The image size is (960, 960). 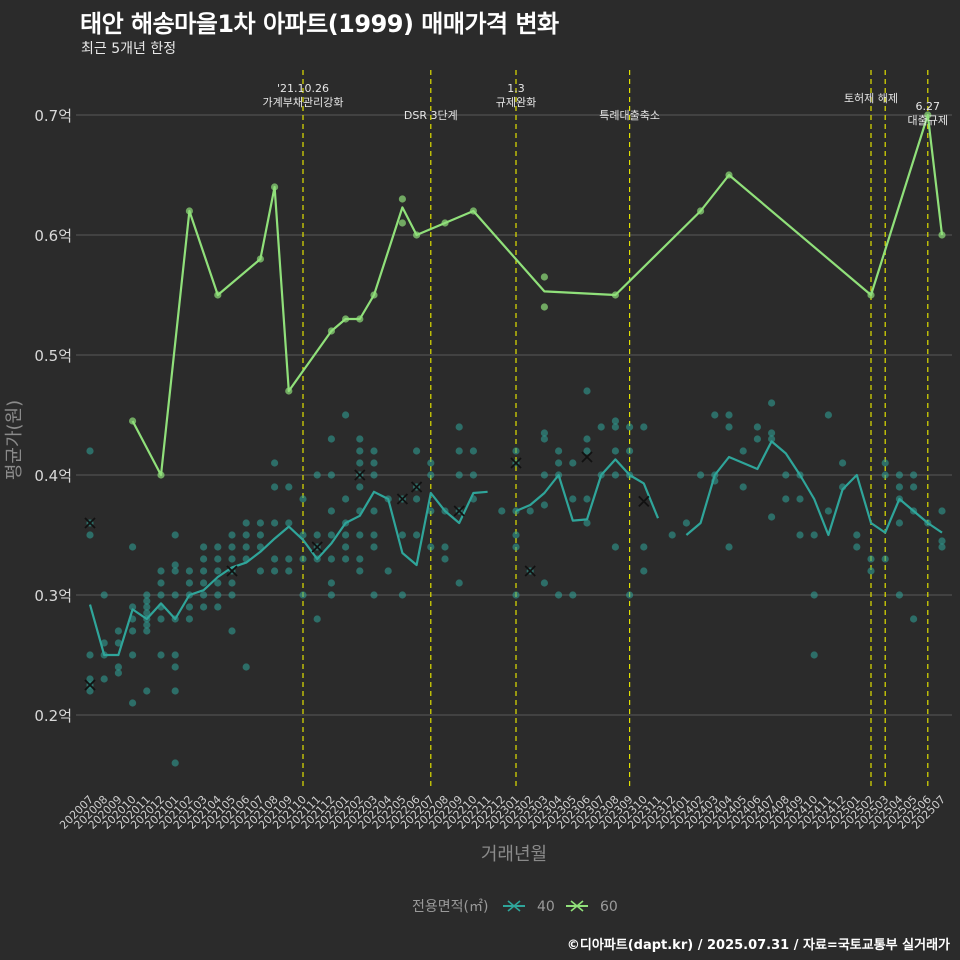 I want to click on event-annotation: 1.3 규제완화, so click(x=516, y=95).